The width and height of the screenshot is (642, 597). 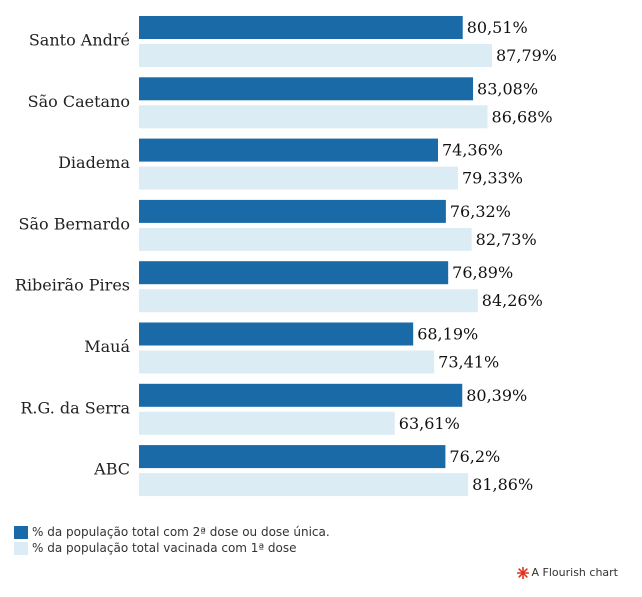 I want to click on category-label-diadema: Diadema, so click(x=94, y=162).